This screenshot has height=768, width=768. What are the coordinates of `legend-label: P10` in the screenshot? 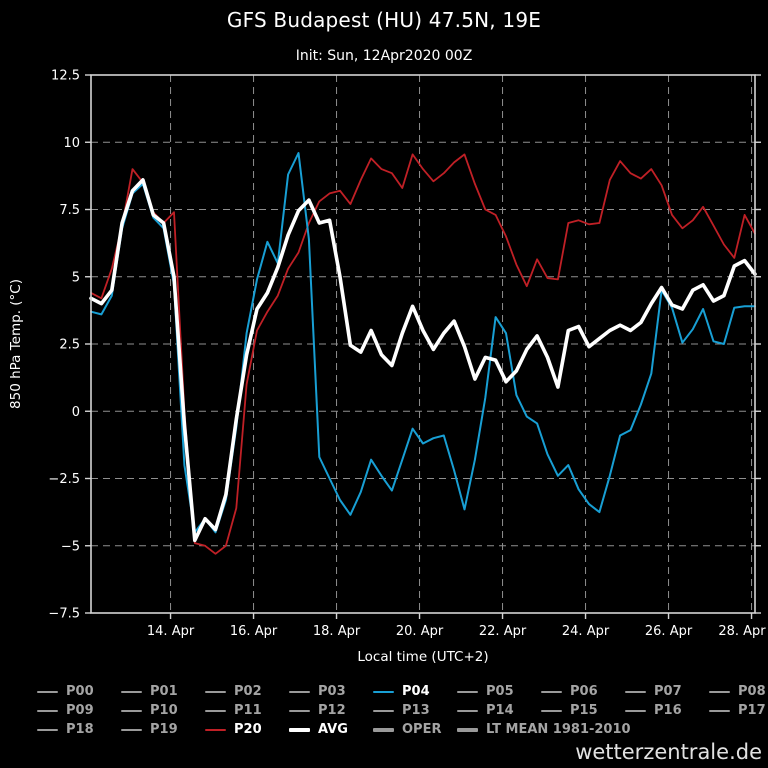 It's located at (164, 710).